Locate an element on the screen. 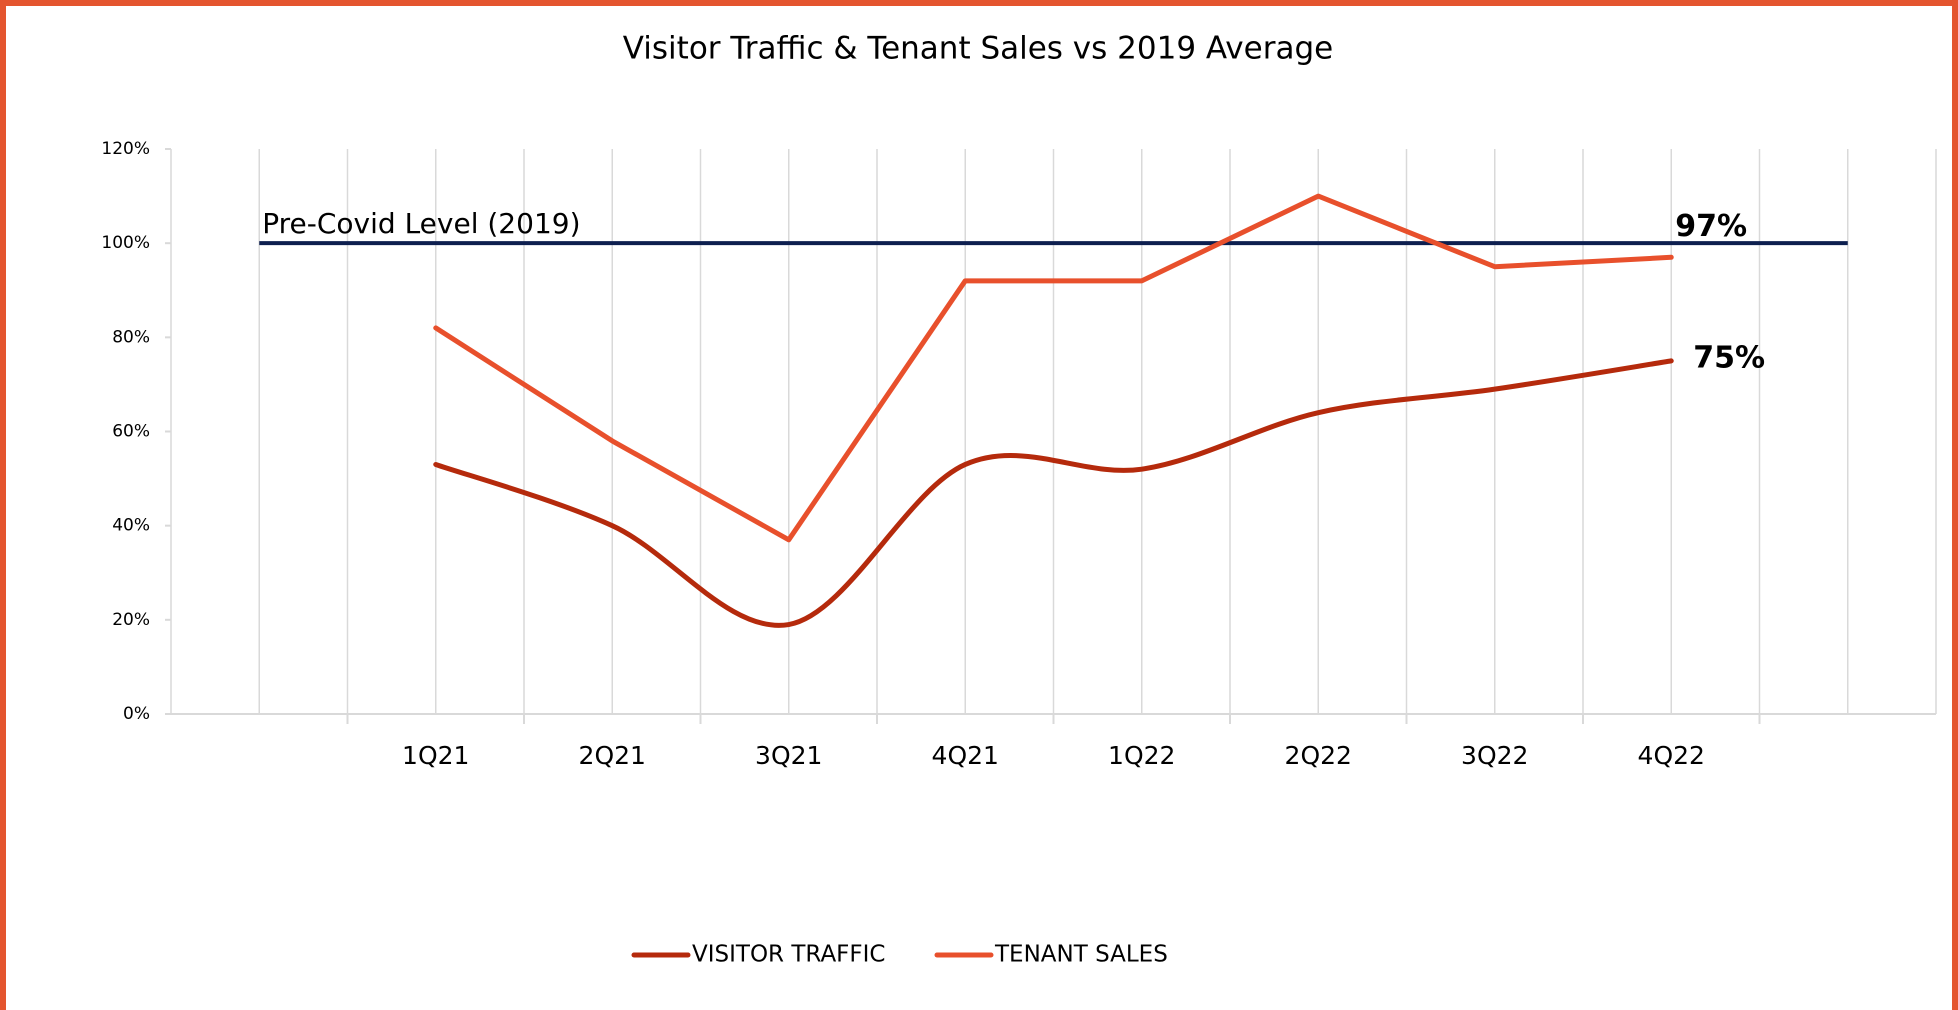  y-tick-label: 40% is located at coordinates (131, 526).